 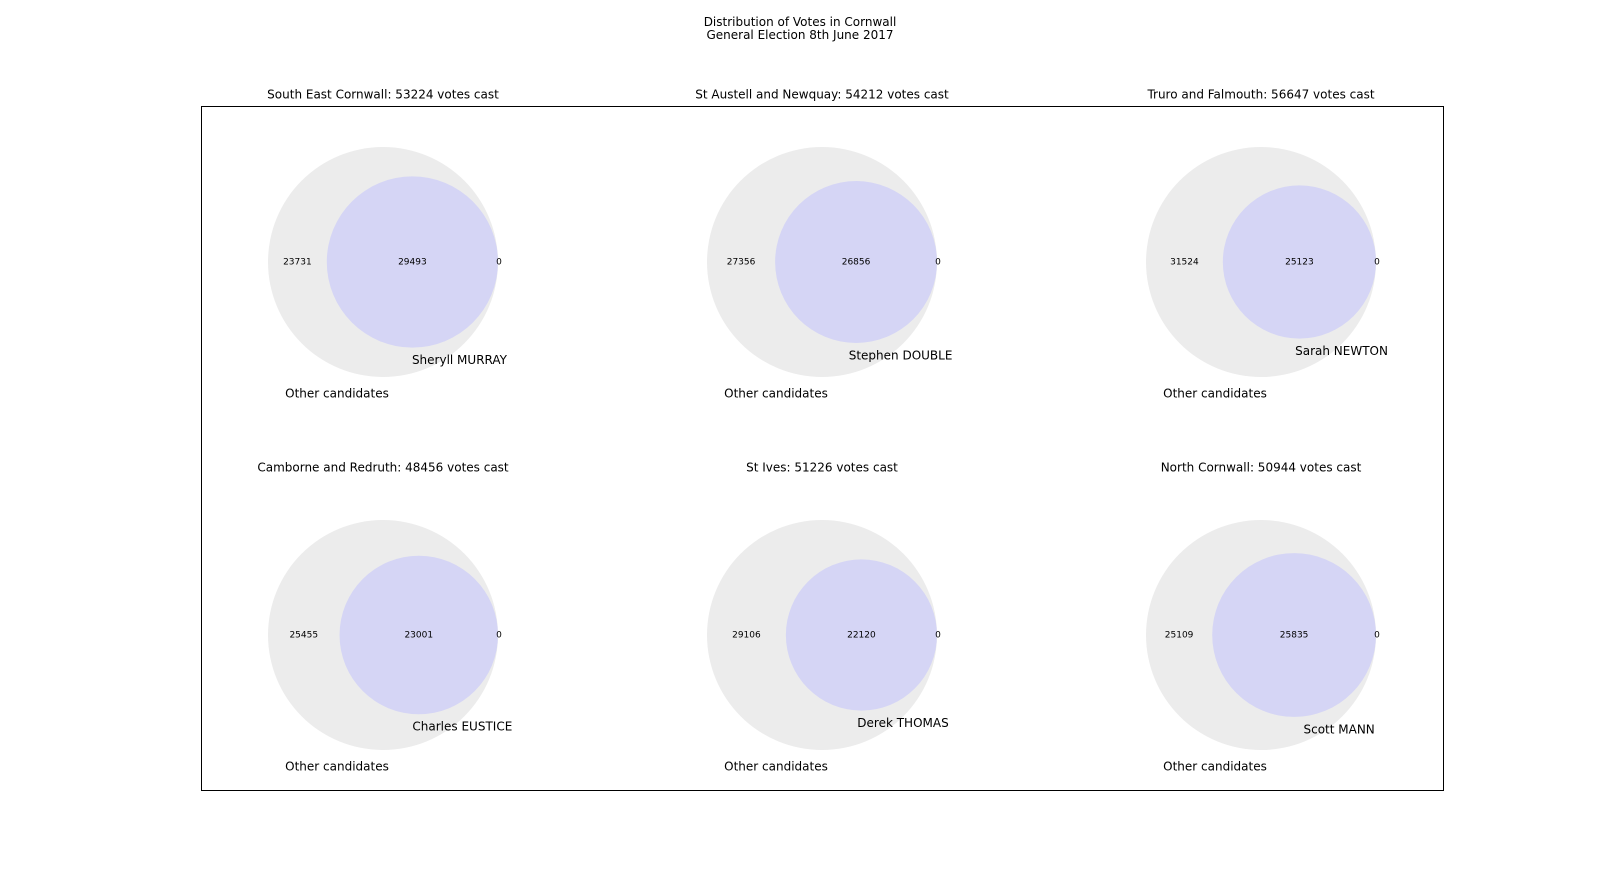 What do you see at coordinates (822, 468) in the screenshot?
I see `panel-title: St Ives: 51226 votes cast` at bounding box center [822, 468].